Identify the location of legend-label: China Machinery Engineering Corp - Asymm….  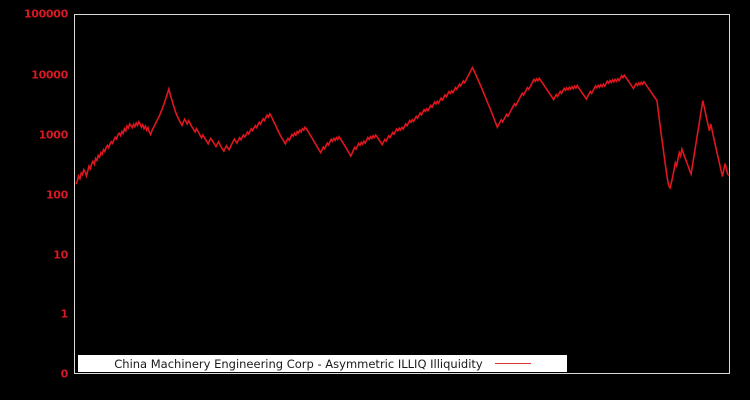
(298, 363).